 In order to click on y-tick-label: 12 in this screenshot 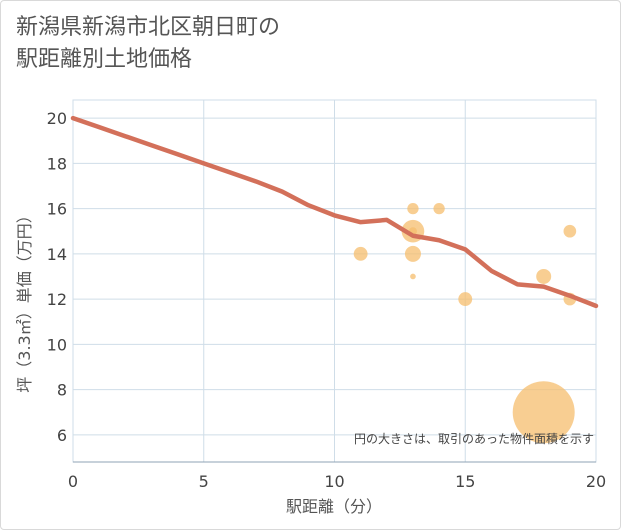, I will do `click(57, 299)`.